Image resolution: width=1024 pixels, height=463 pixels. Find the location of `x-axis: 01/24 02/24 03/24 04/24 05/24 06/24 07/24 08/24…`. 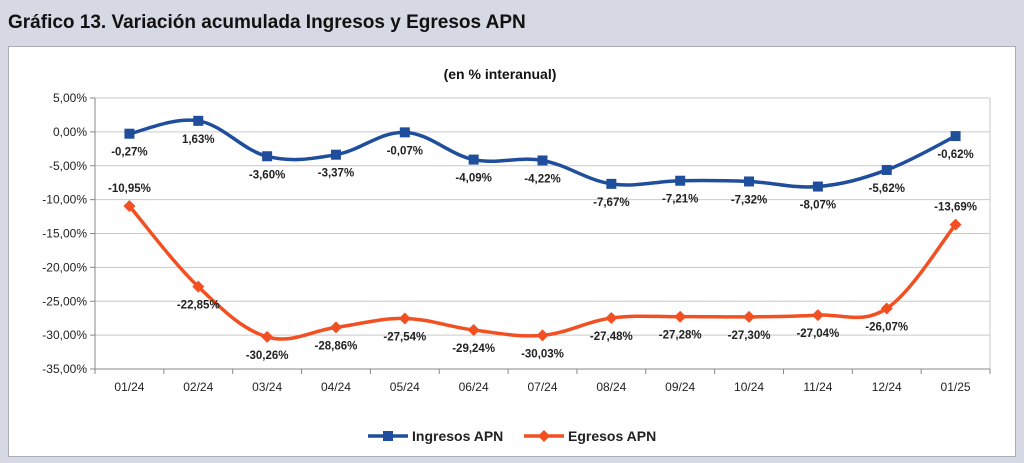

x-axis: 01/24 02/24 03/24 04/24 05/24 06/24 07/24 08/24… is located at coordinates (542, 381).